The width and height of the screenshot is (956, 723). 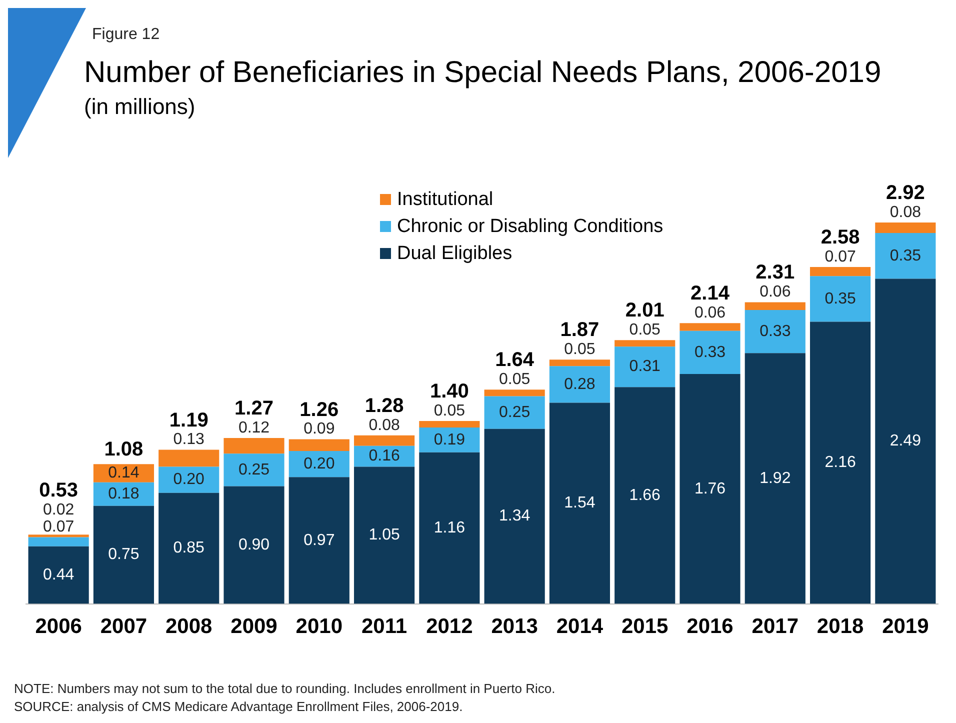 I want to click on total-label: 1.26, so click(x=319, y=409).